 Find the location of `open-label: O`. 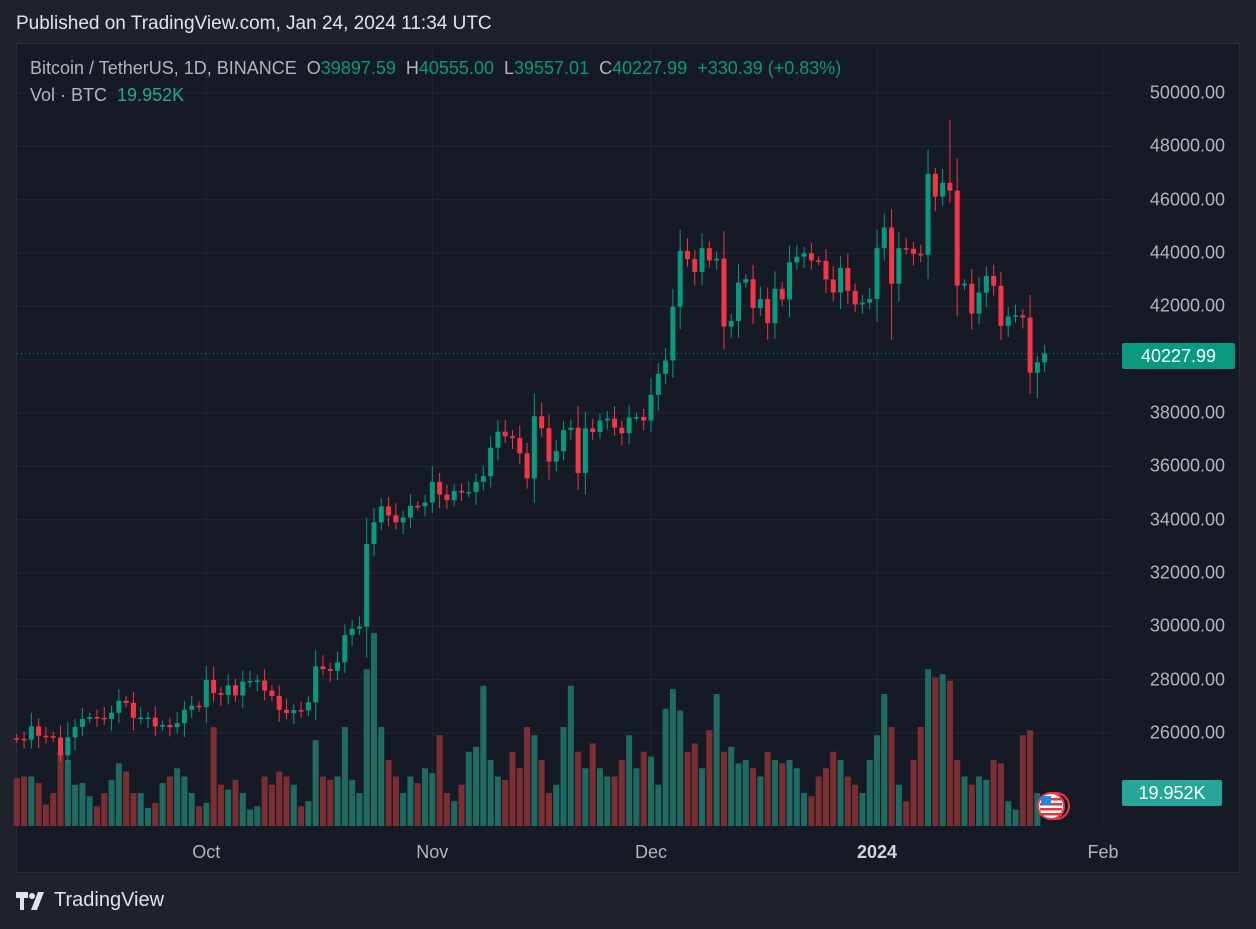

open-label: O is located at coordinates (313, 68).